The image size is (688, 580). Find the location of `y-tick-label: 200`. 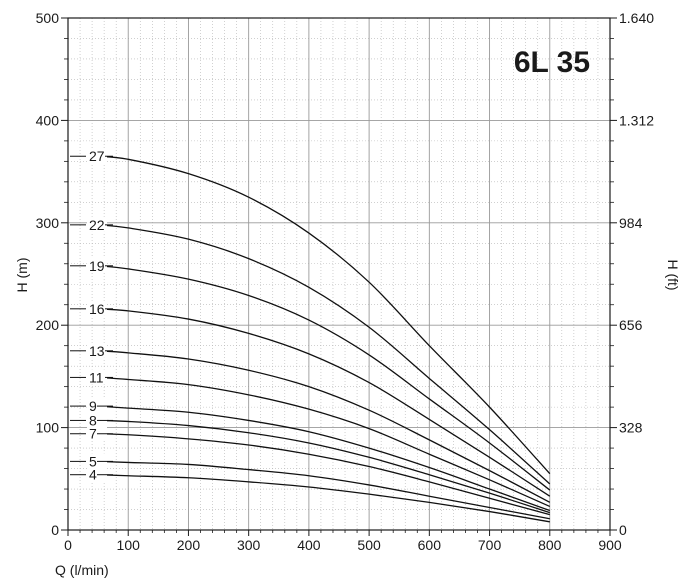

y-tick-label: 200 is located at coordinates (48, 325).